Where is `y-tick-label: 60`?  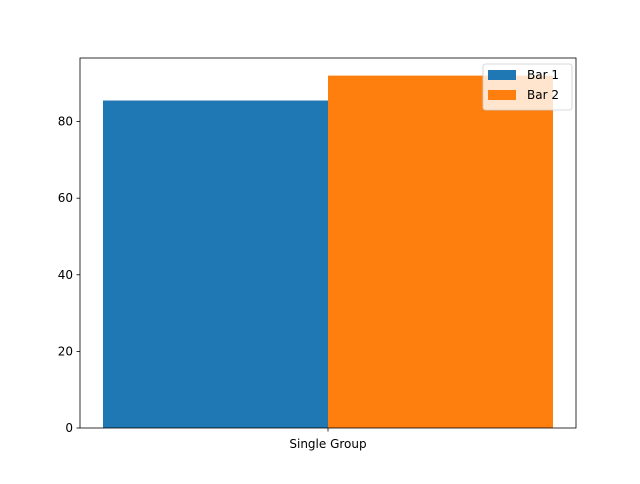
y-tick-label: 60 is located at coordinates (65, 198).